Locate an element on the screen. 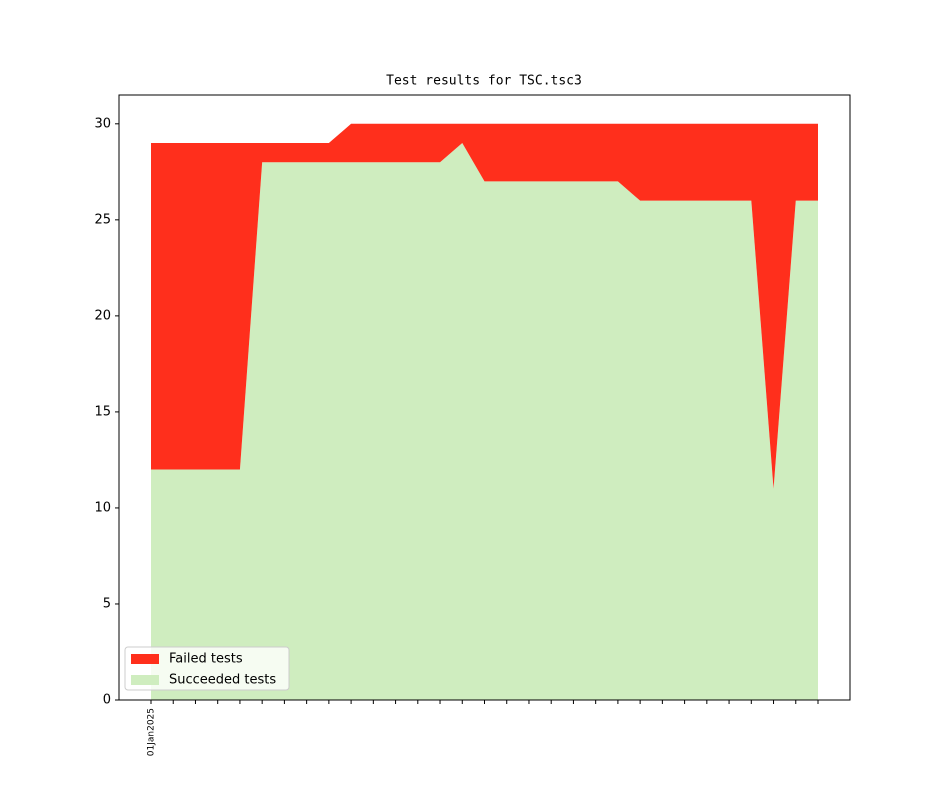 The height and width of the screenshot is (791, 944). y-tick-label: 15 is located at coordinates (102, 411).